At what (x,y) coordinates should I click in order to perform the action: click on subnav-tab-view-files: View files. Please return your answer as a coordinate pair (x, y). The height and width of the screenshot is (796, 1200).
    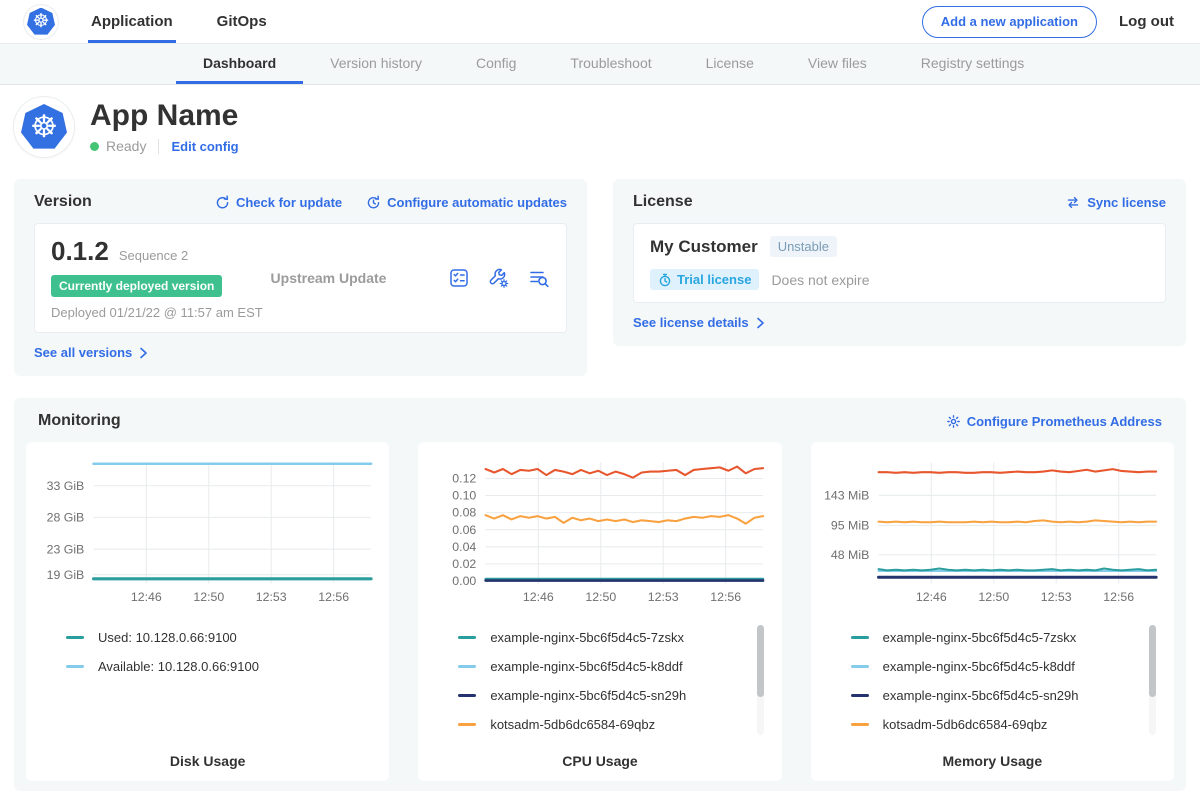
    Looking at the image, I should click on (837, 62).